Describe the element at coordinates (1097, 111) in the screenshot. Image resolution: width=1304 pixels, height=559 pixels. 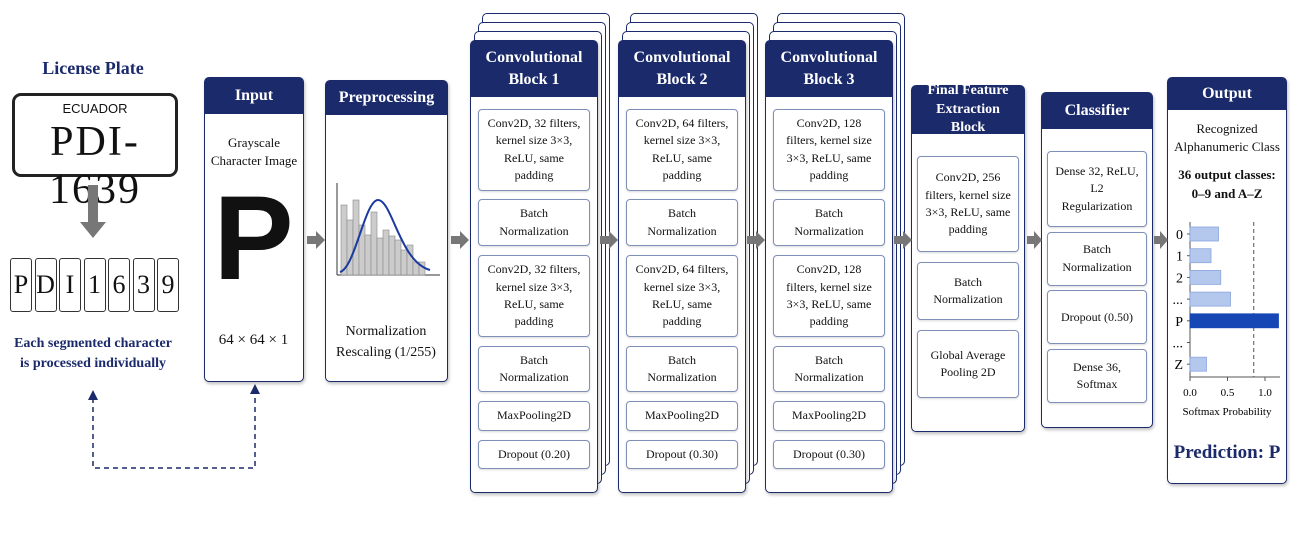
I see `panel-header: Classifier` at that location.